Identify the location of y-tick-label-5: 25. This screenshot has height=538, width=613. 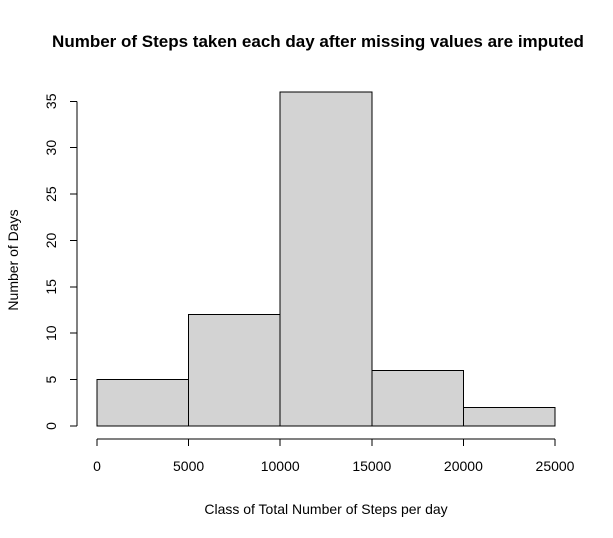
(51, 194).